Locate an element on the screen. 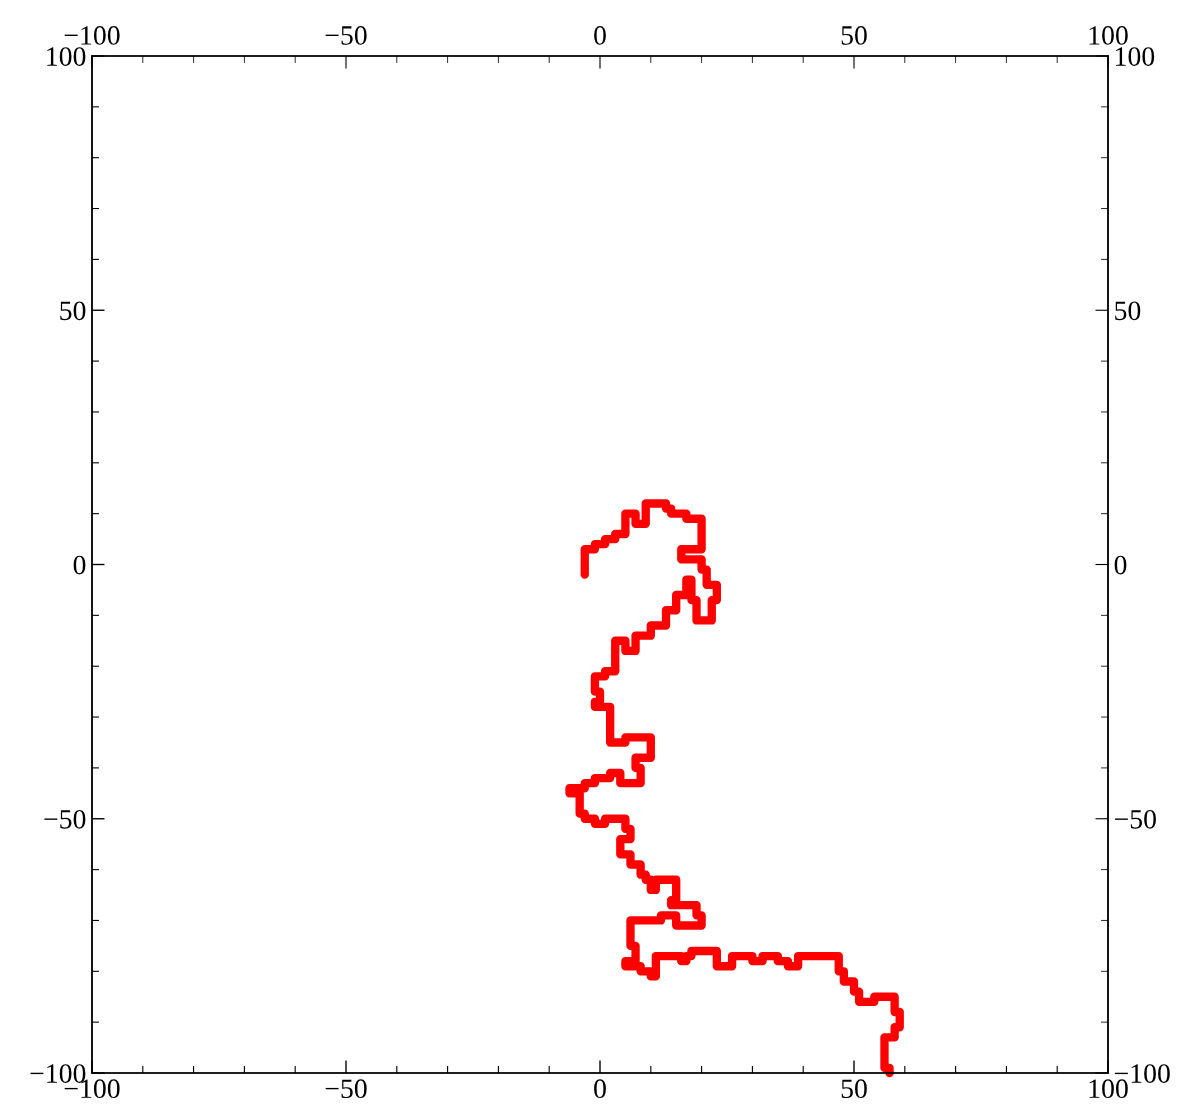 The width and height of the screenshot is (1194, 1117). y-tick-label: 0 is located at coordinates (79, 565).